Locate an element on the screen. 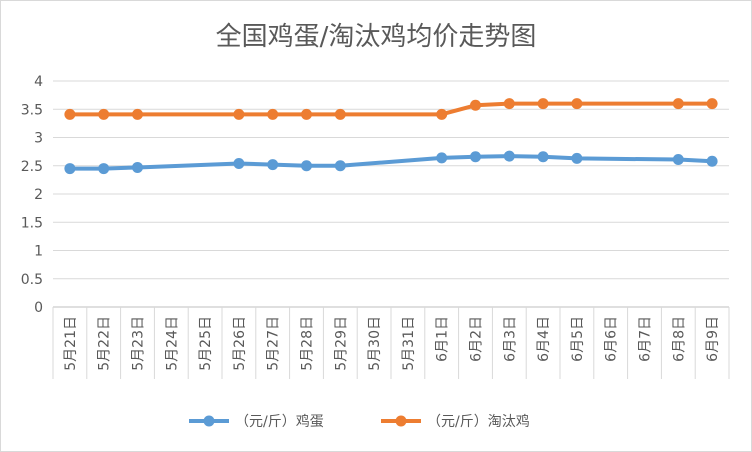 This screenshot has height=452, width=752. chart-title: 全国鸡蛋/淘汰鸡均价走势图 is located at coordinates (376, 37).